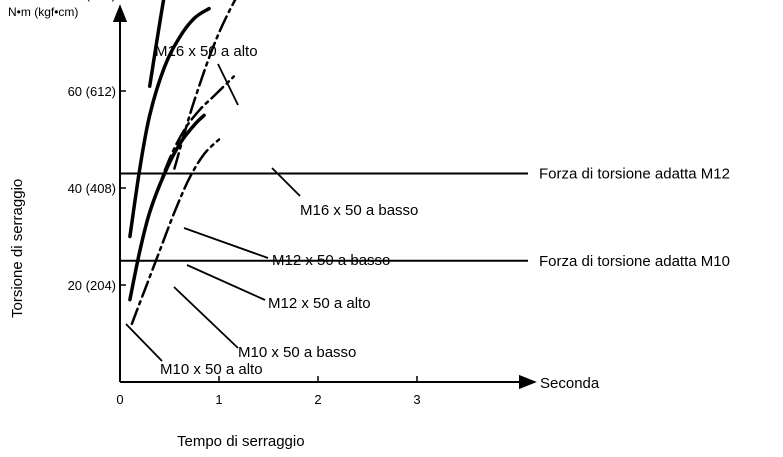 The width and height of the screenshot is (783, 457). What do you see at coordinates (331, 260) in the screenshot?
I see `series-label: M12 x 50 a basso` at bounding box center [331, 260].